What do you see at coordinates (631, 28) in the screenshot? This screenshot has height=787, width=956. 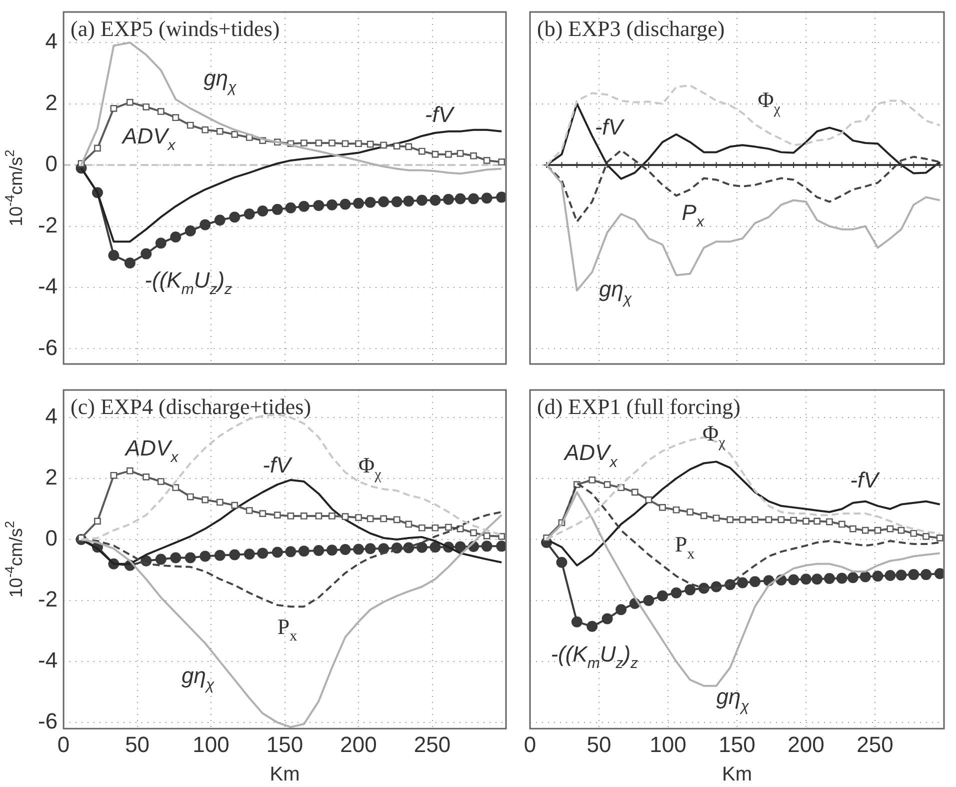 I see `chart-title: (b) EXP3 (discharge)` at bounding box center [631, 28].